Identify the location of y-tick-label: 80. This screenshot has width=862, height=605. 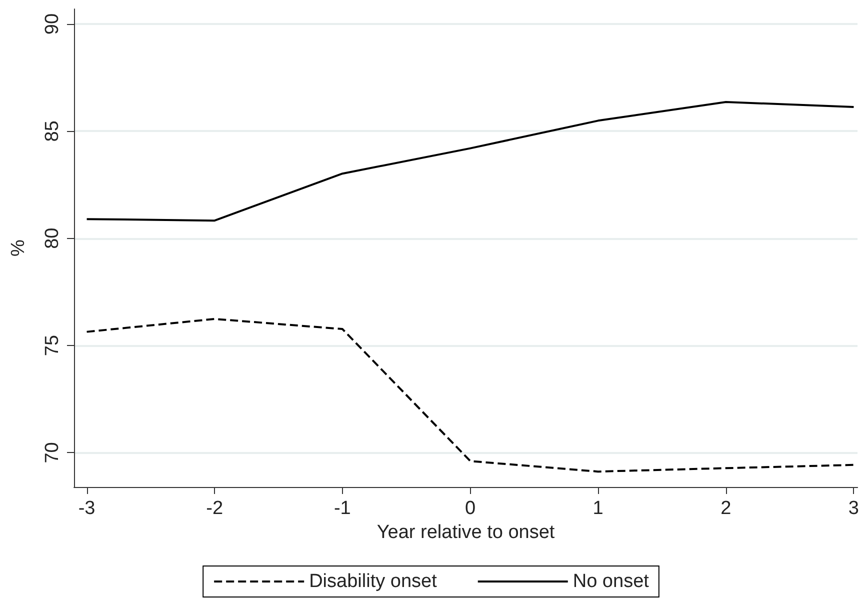
(52, 238).